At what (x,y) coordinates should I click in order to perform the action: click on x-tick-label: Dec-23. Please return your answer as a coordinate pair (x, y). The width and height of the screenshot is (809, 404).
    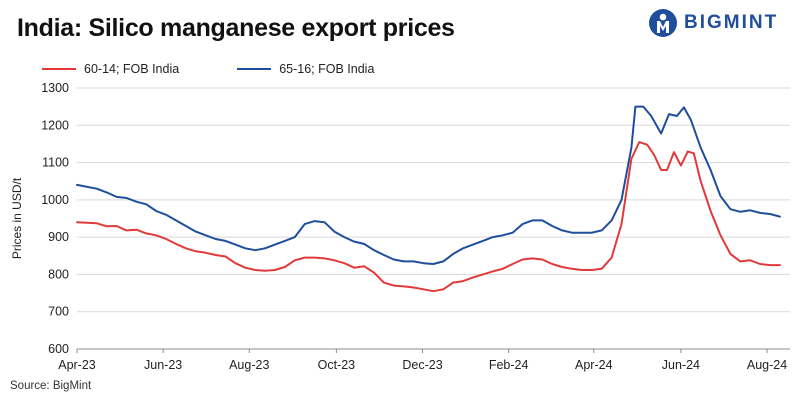
    Looking at the image, I should click on (422, 365).